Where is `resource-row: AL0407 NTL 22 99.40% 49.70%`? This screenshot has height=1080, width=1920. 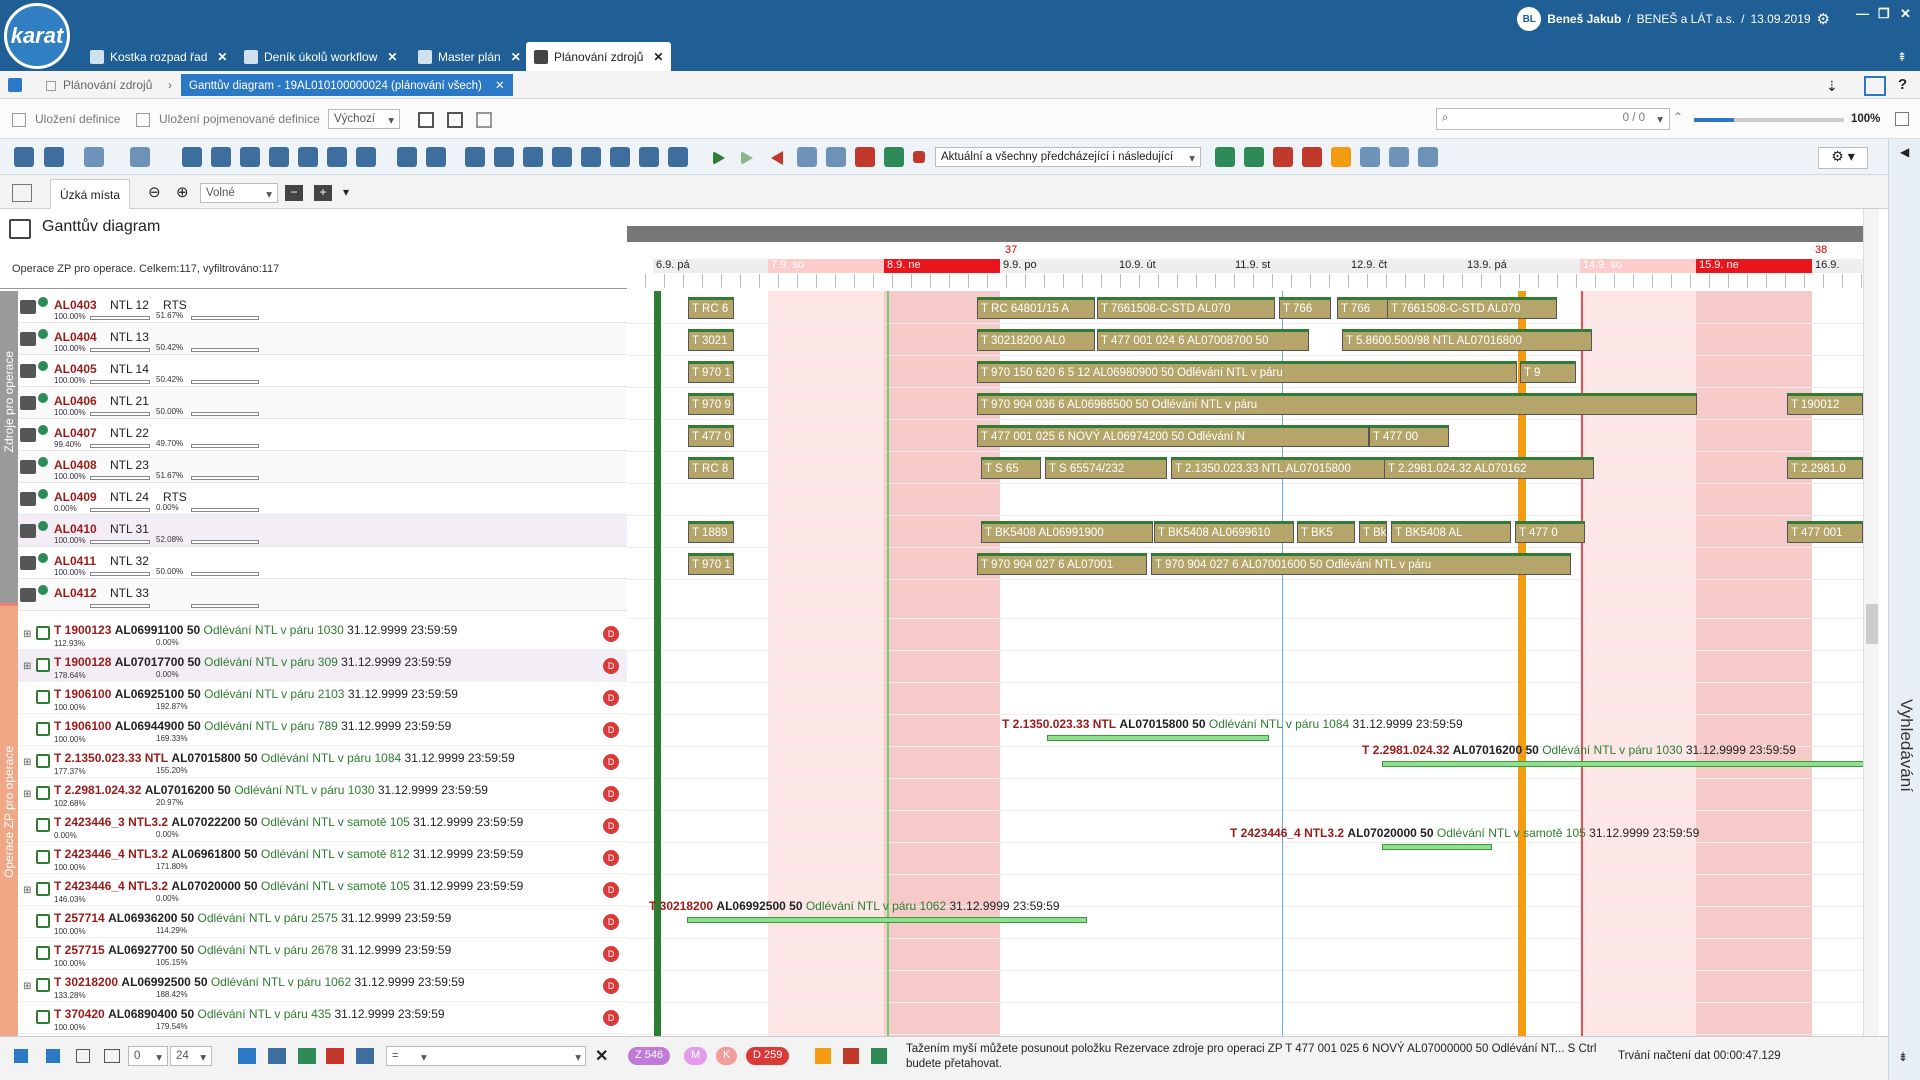 resource-row: AL0407 NTL 22 99.40% 49.70% is located at coordinates (322, 435).